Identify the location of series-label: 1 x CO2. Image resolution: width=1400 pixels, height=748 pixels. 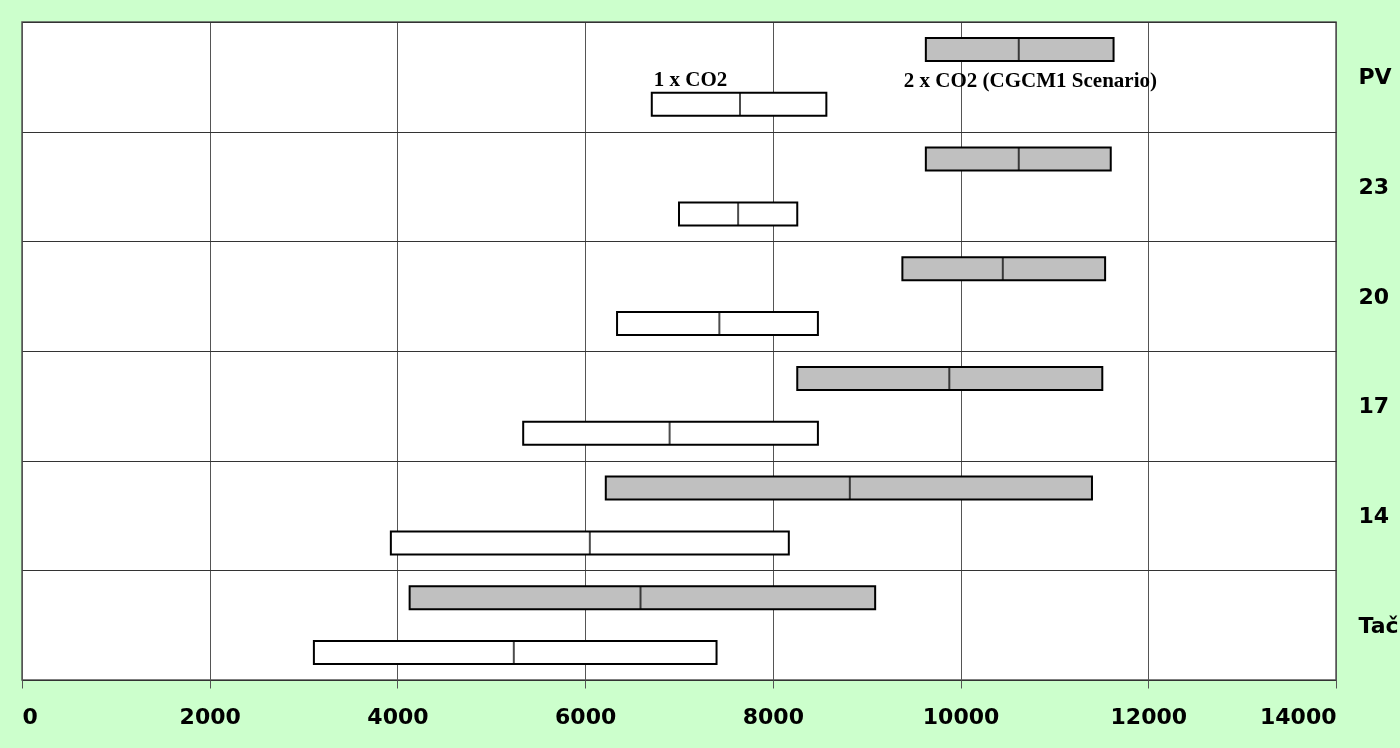
(690, 79).